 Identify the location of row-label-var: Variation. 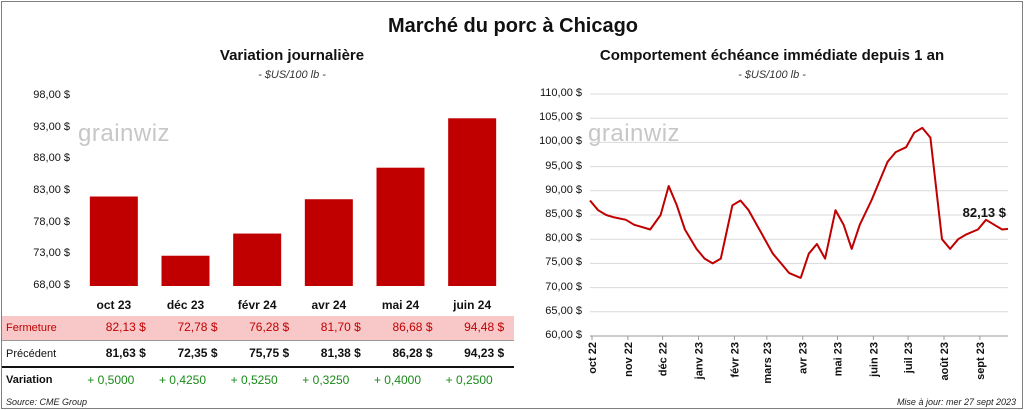
(29, 380).